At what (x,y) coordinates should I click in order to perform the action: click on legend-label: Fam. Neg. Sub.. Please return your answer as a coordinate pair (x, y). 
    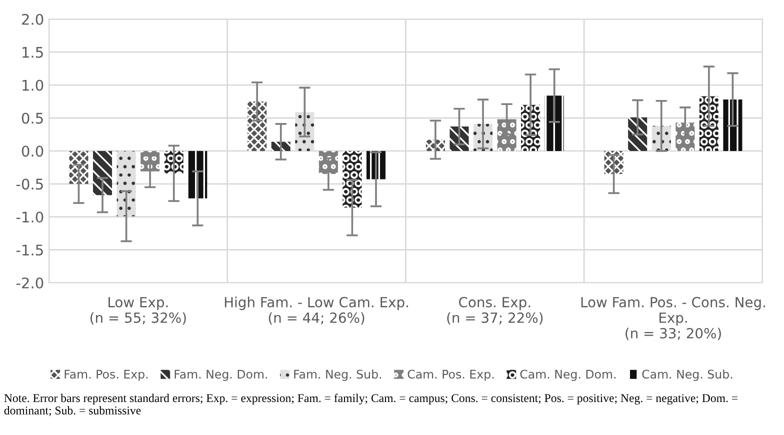
    Looking at the image, I should click on (338, 375).